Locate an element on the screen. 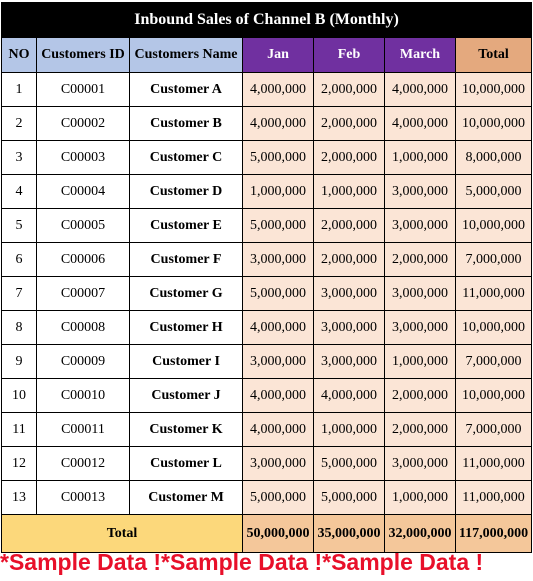 This screenshot has width=533, height=581. cell-no: 4 is located at coordinates (19, 191).